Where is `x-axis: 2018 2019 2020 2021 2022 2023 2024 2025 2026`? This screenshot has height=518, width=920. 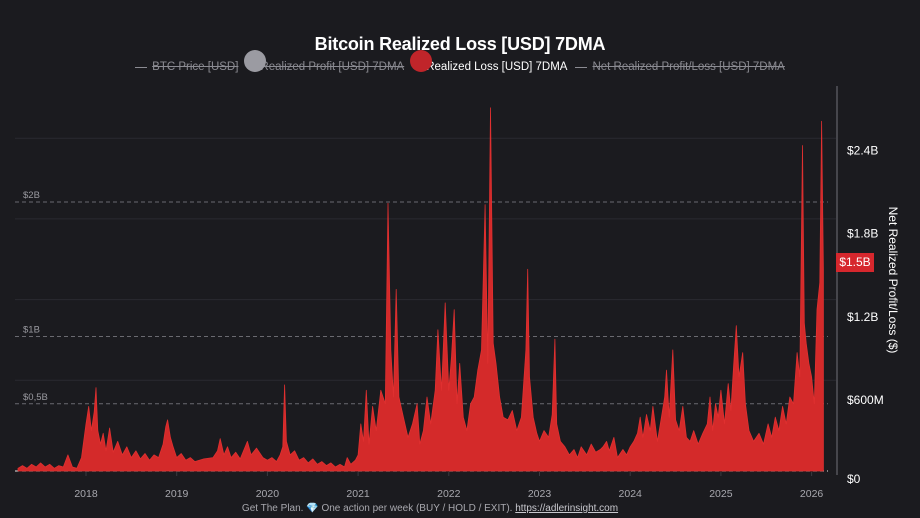
x-axis: 2018 2019 2020 2021 2022 2023 2024 2025 2026 is located at coordinates (448, 486).